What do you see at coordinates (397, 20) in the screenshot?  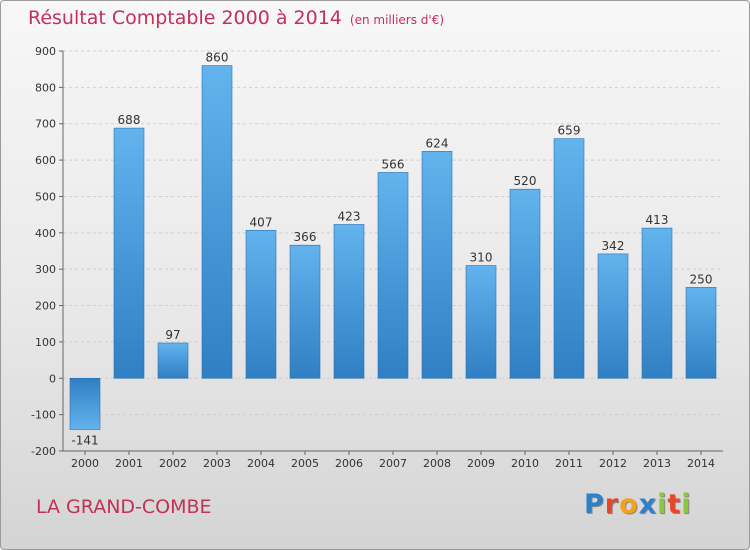 I see `chart-subtitle: (en milliers d'€)` at bounding box center [397, 20].